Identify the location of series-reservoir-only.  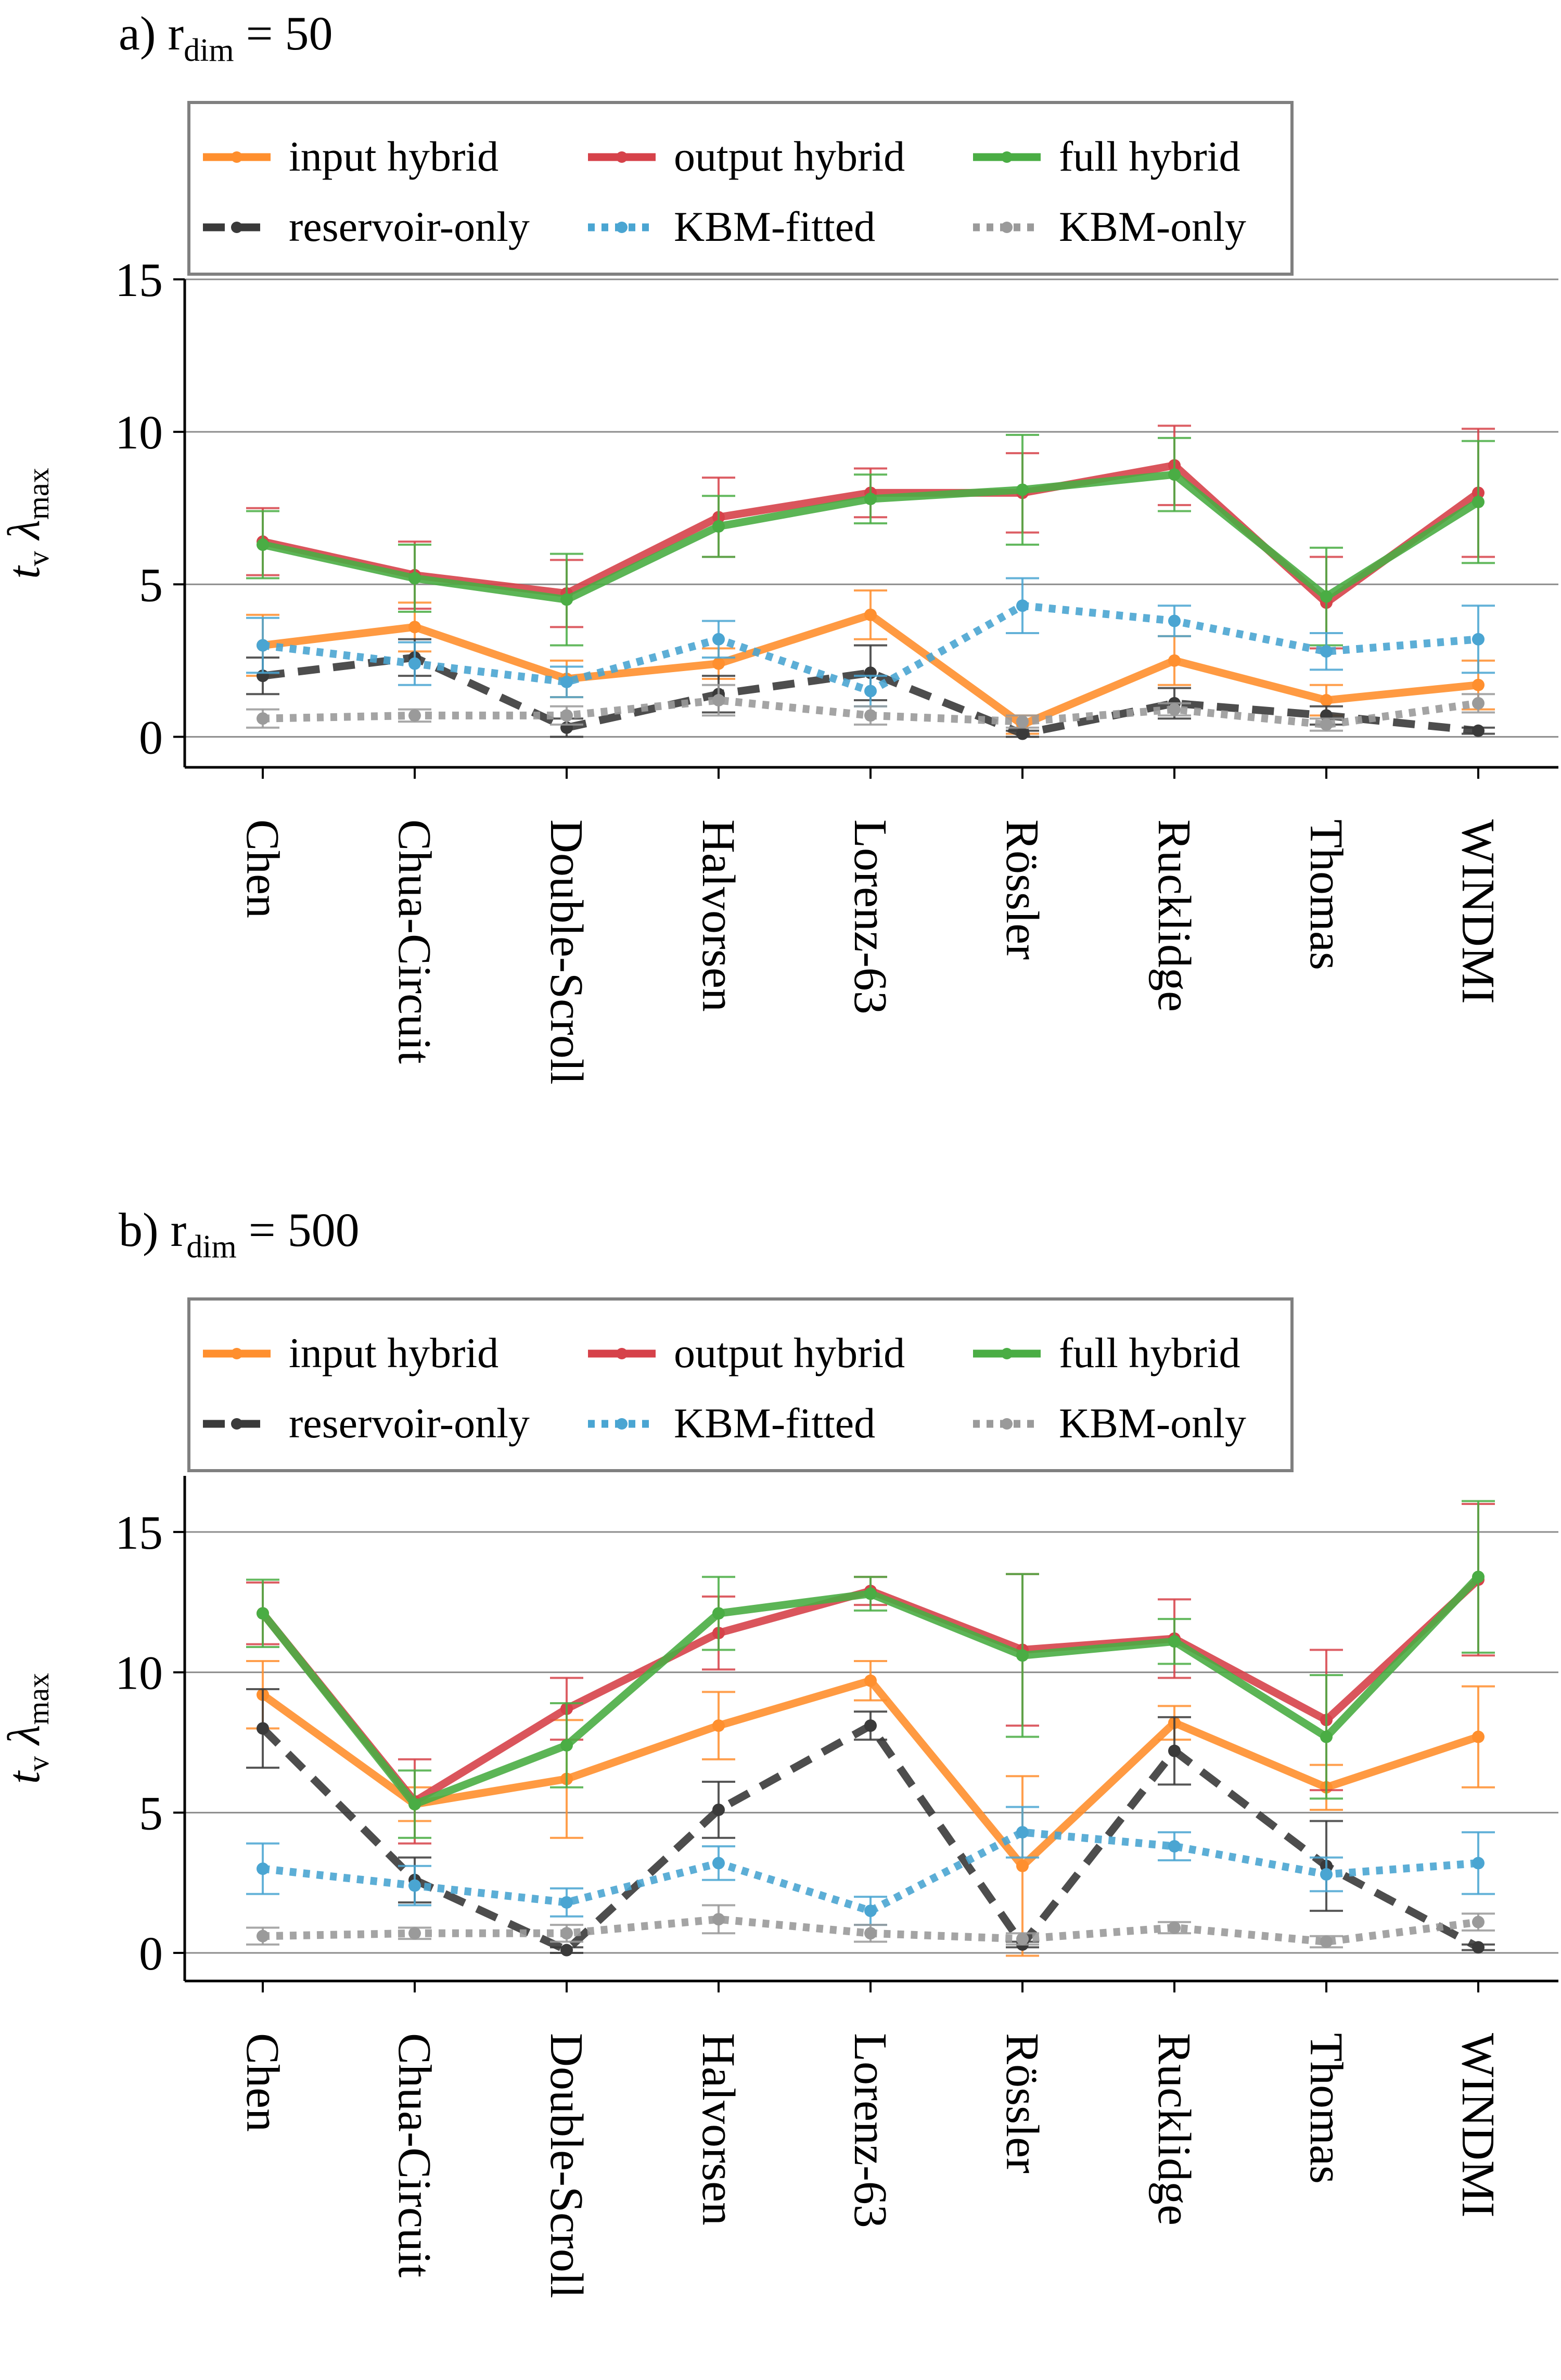
(870, 1823).